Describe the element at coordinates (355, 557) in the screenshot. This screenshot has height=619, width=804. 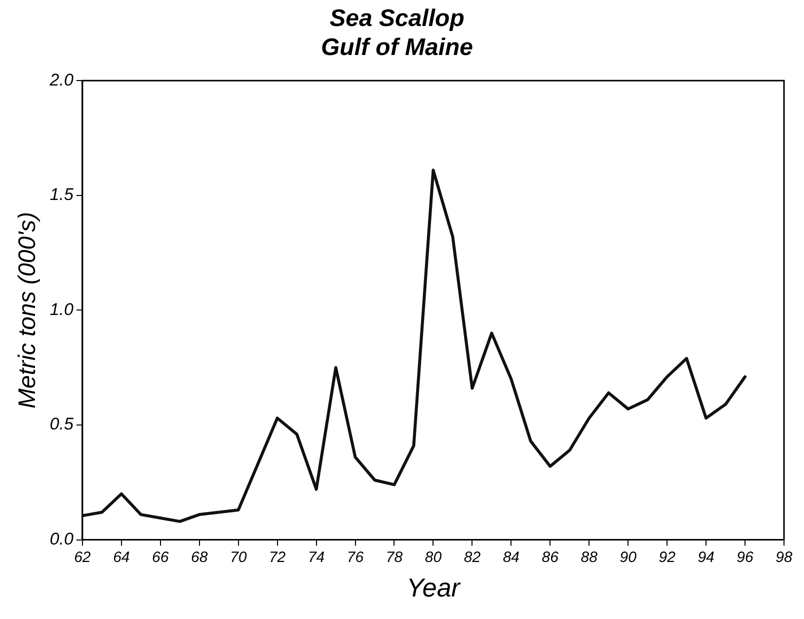
I see `x-tick-label: 76` at that location.